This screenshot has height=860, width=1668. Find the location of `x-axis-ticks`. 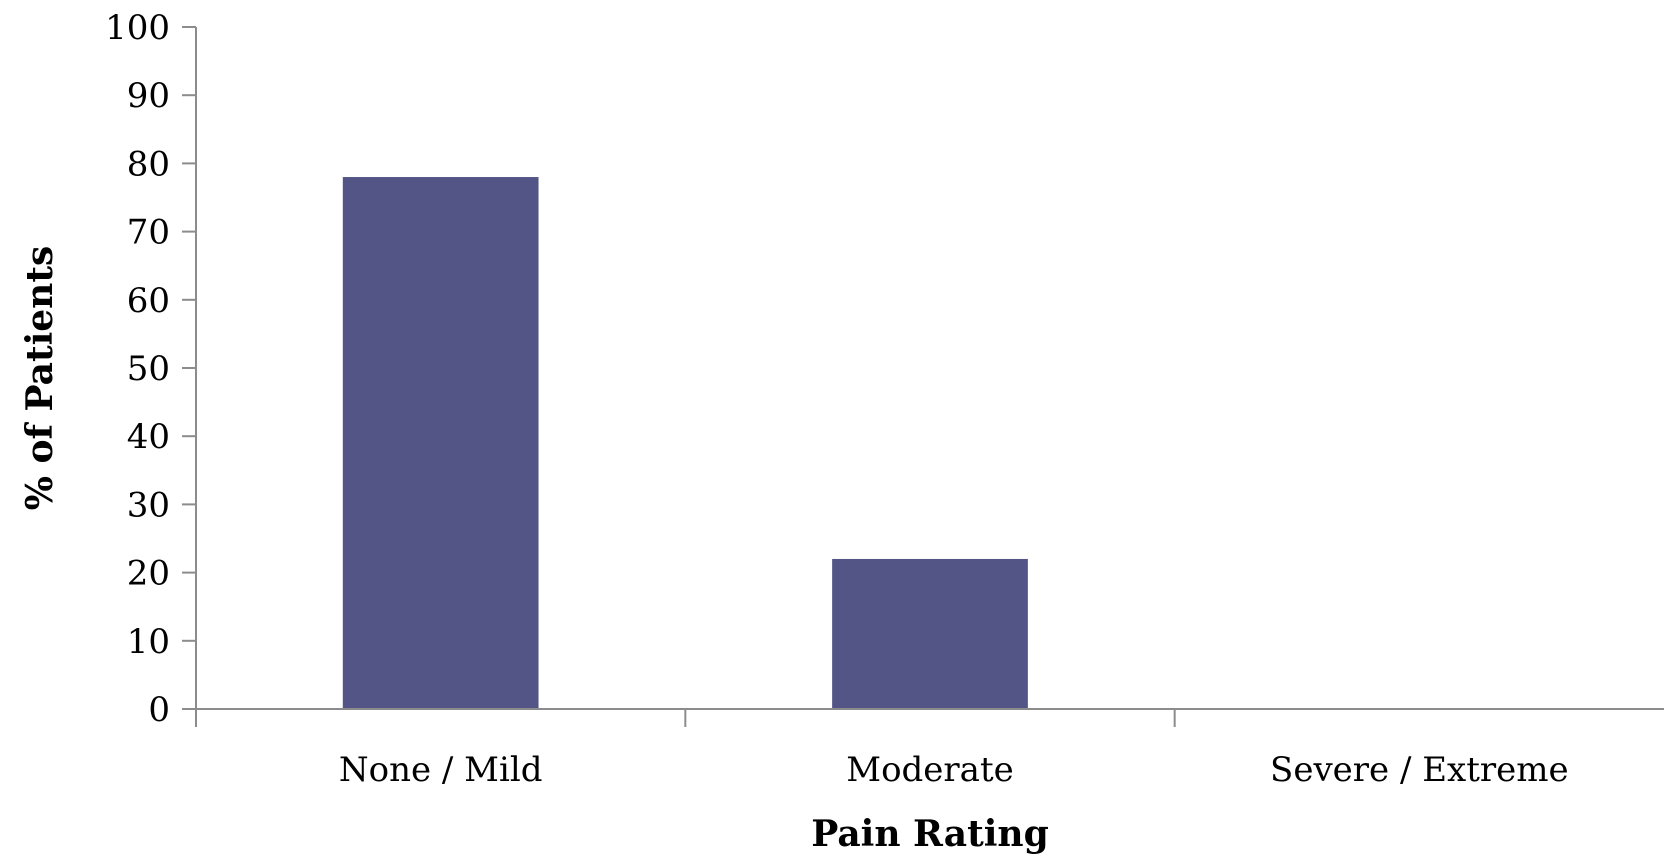

x-axis-ticks is located at coordinates (685, 718).